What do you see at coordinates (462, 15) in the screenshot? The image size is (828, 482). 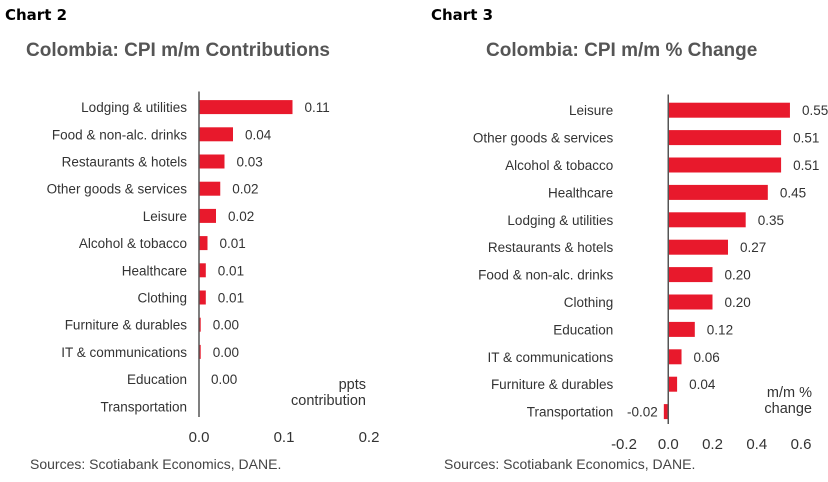 I see `chart3-panel-label: Chart 3` at bounding box center [462, 15].